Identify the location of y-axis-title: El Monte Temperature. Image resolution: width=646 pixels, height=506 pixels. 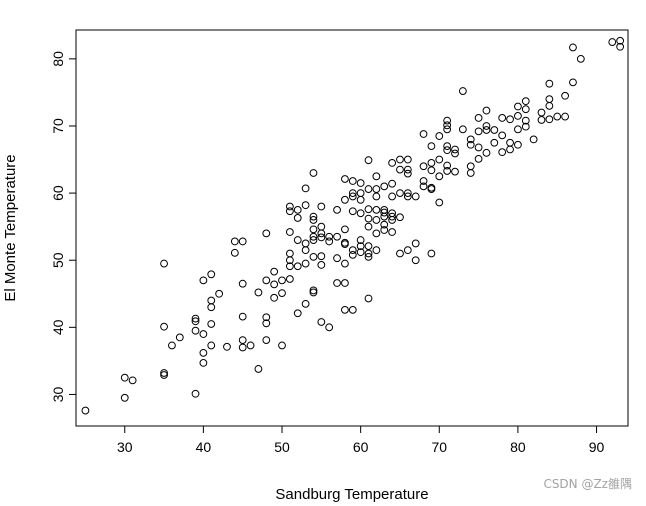
(10, 227).